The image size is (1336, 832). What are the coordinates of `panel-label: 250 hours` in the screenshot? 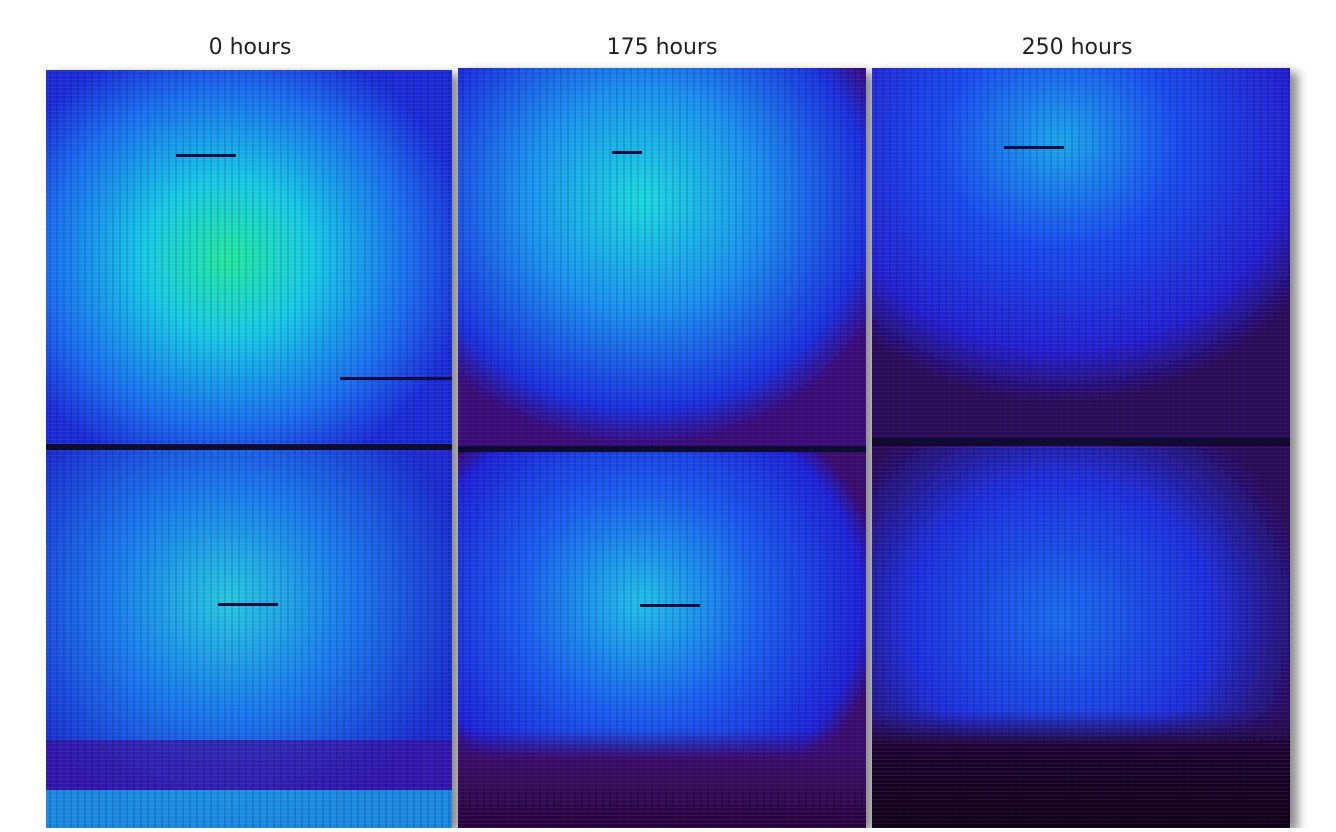 It's located at (1077, 47).